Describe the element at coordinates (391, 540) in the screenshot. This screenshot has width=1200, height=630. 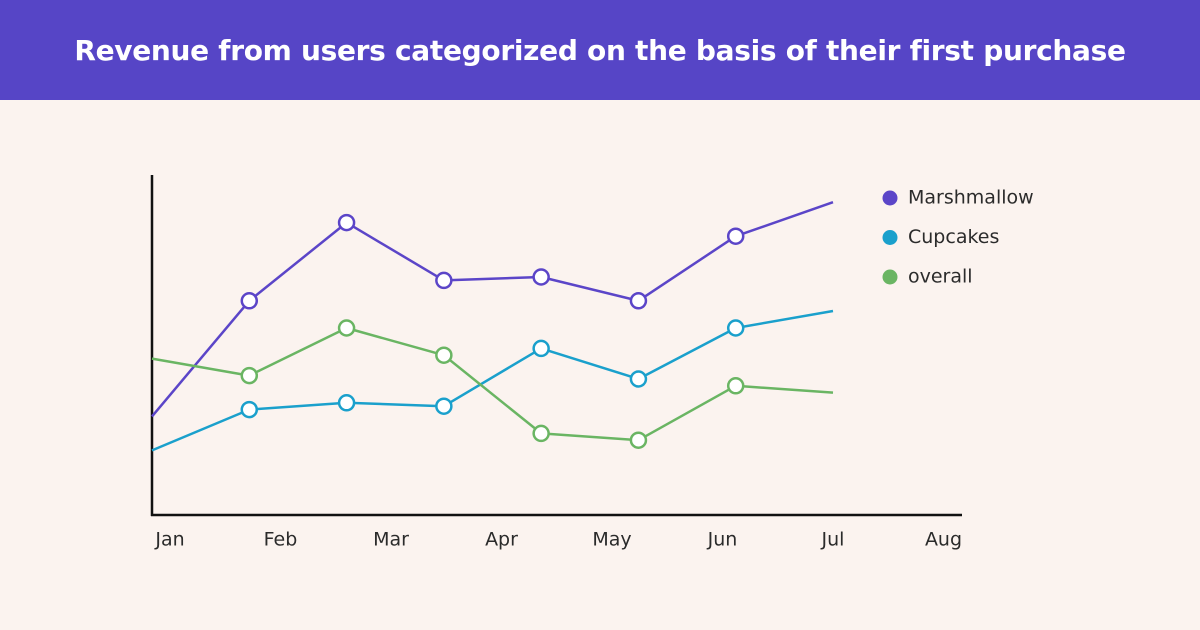
I see `x-tick-label: Mar` at that location.